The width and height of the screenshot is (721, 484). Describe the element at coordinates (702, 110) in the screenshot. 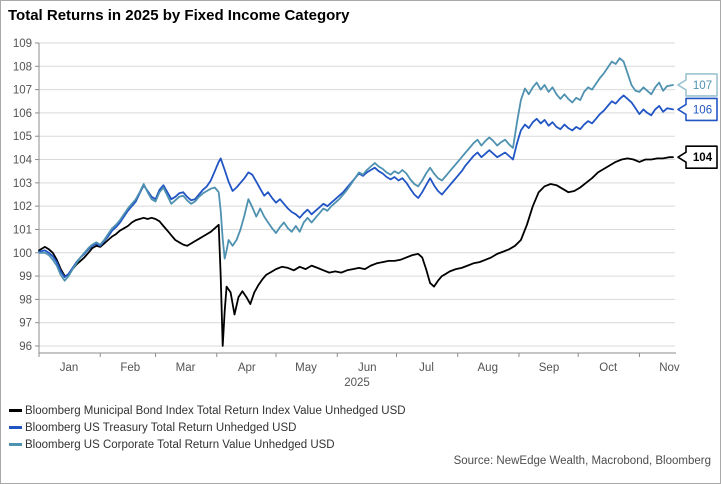

I see `end-value-label: 106` at that location.